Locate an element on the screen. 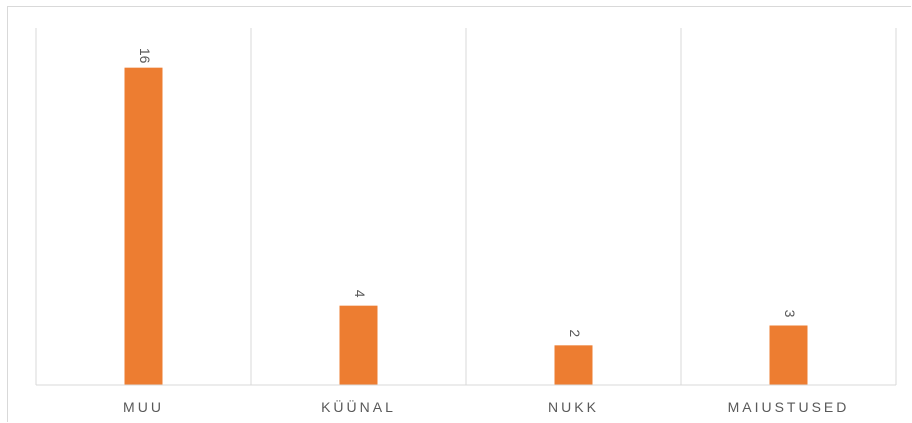 This screenshot has height=423, width=912. x-tick-label: MAIUSTUSED is located at coordinates (789, 407).